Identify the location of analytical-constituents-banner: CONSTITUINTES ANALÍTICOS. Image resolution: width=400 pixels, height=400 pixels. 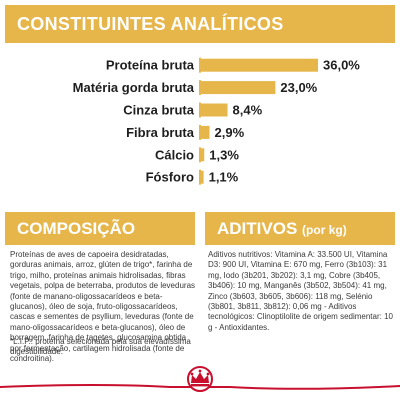
(200, 24).